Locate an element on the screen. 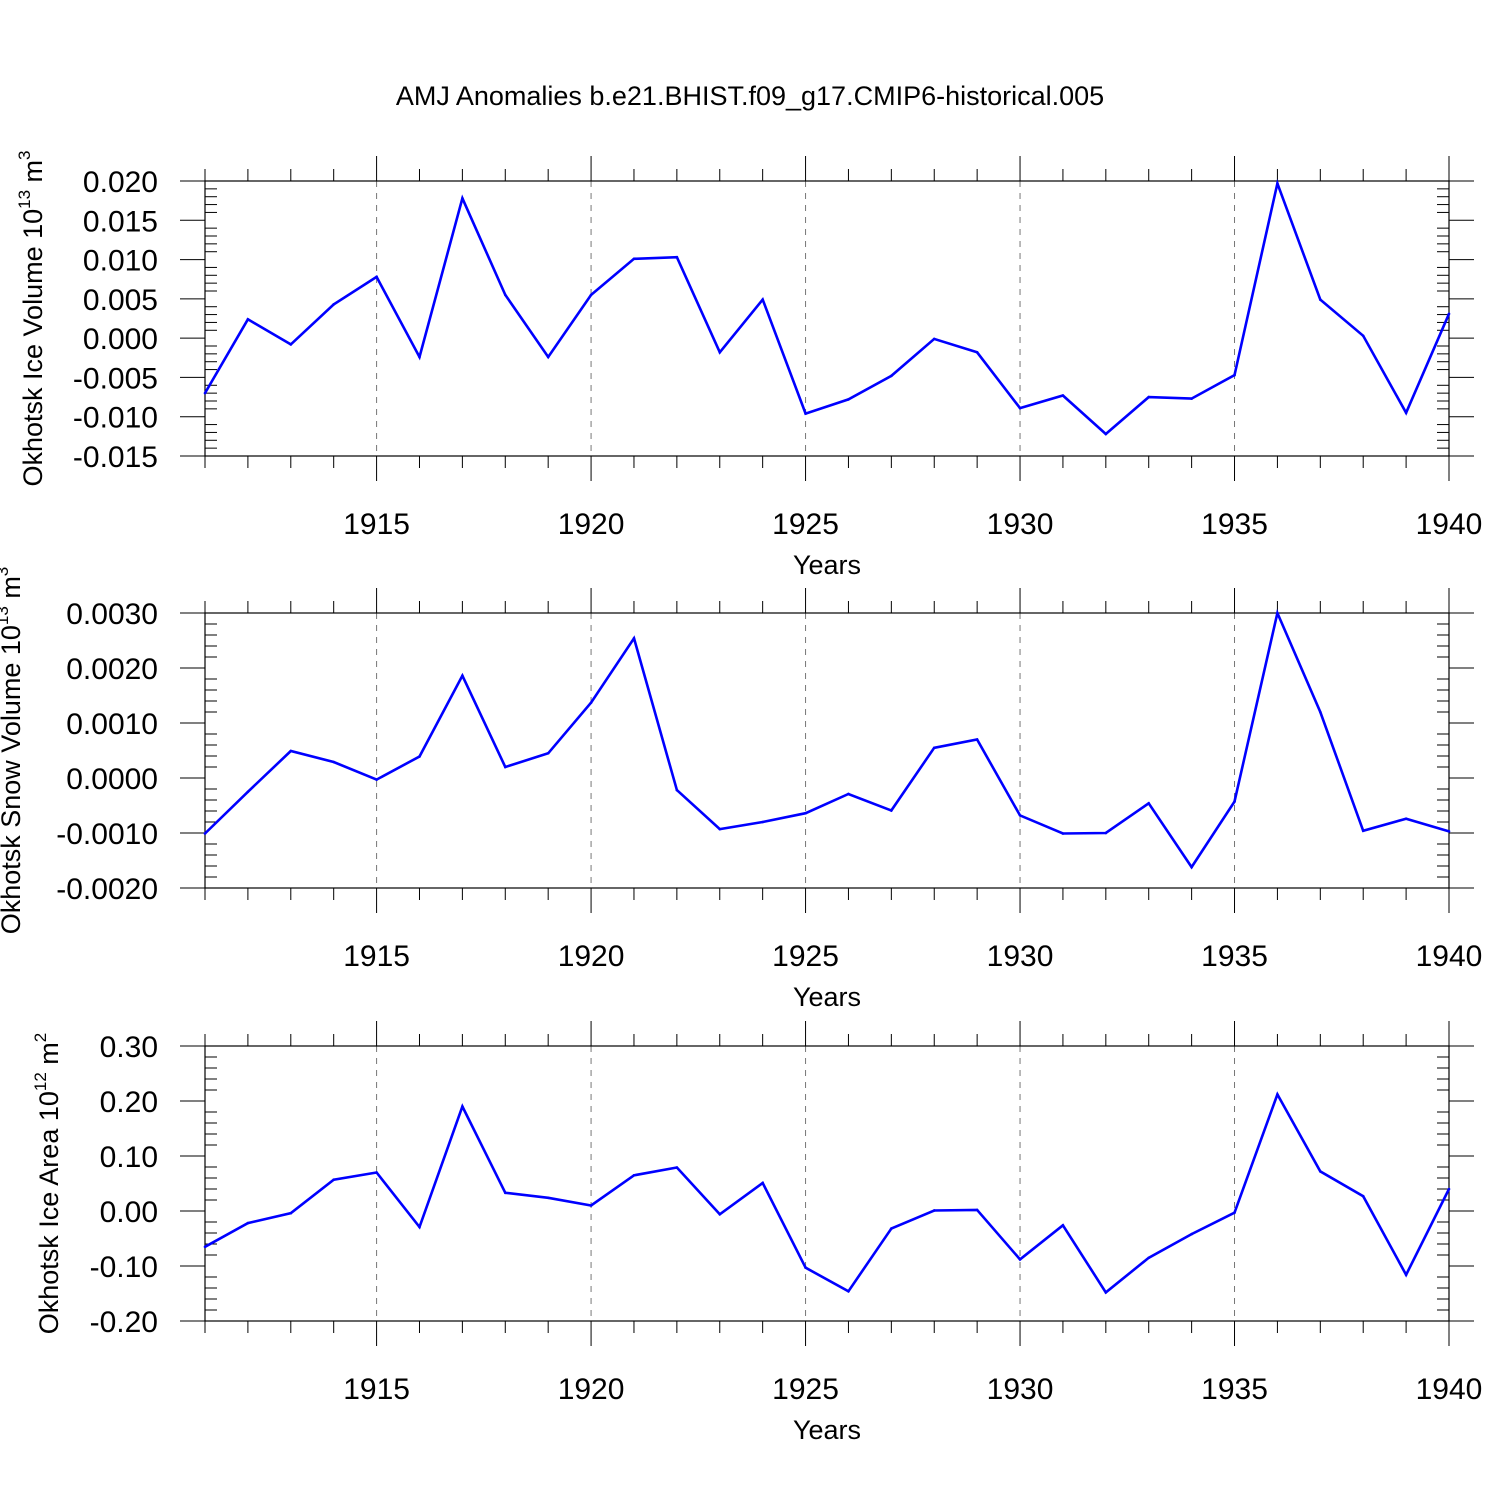  y-tick-label: 0.010 is located at coordinates (120, 261).